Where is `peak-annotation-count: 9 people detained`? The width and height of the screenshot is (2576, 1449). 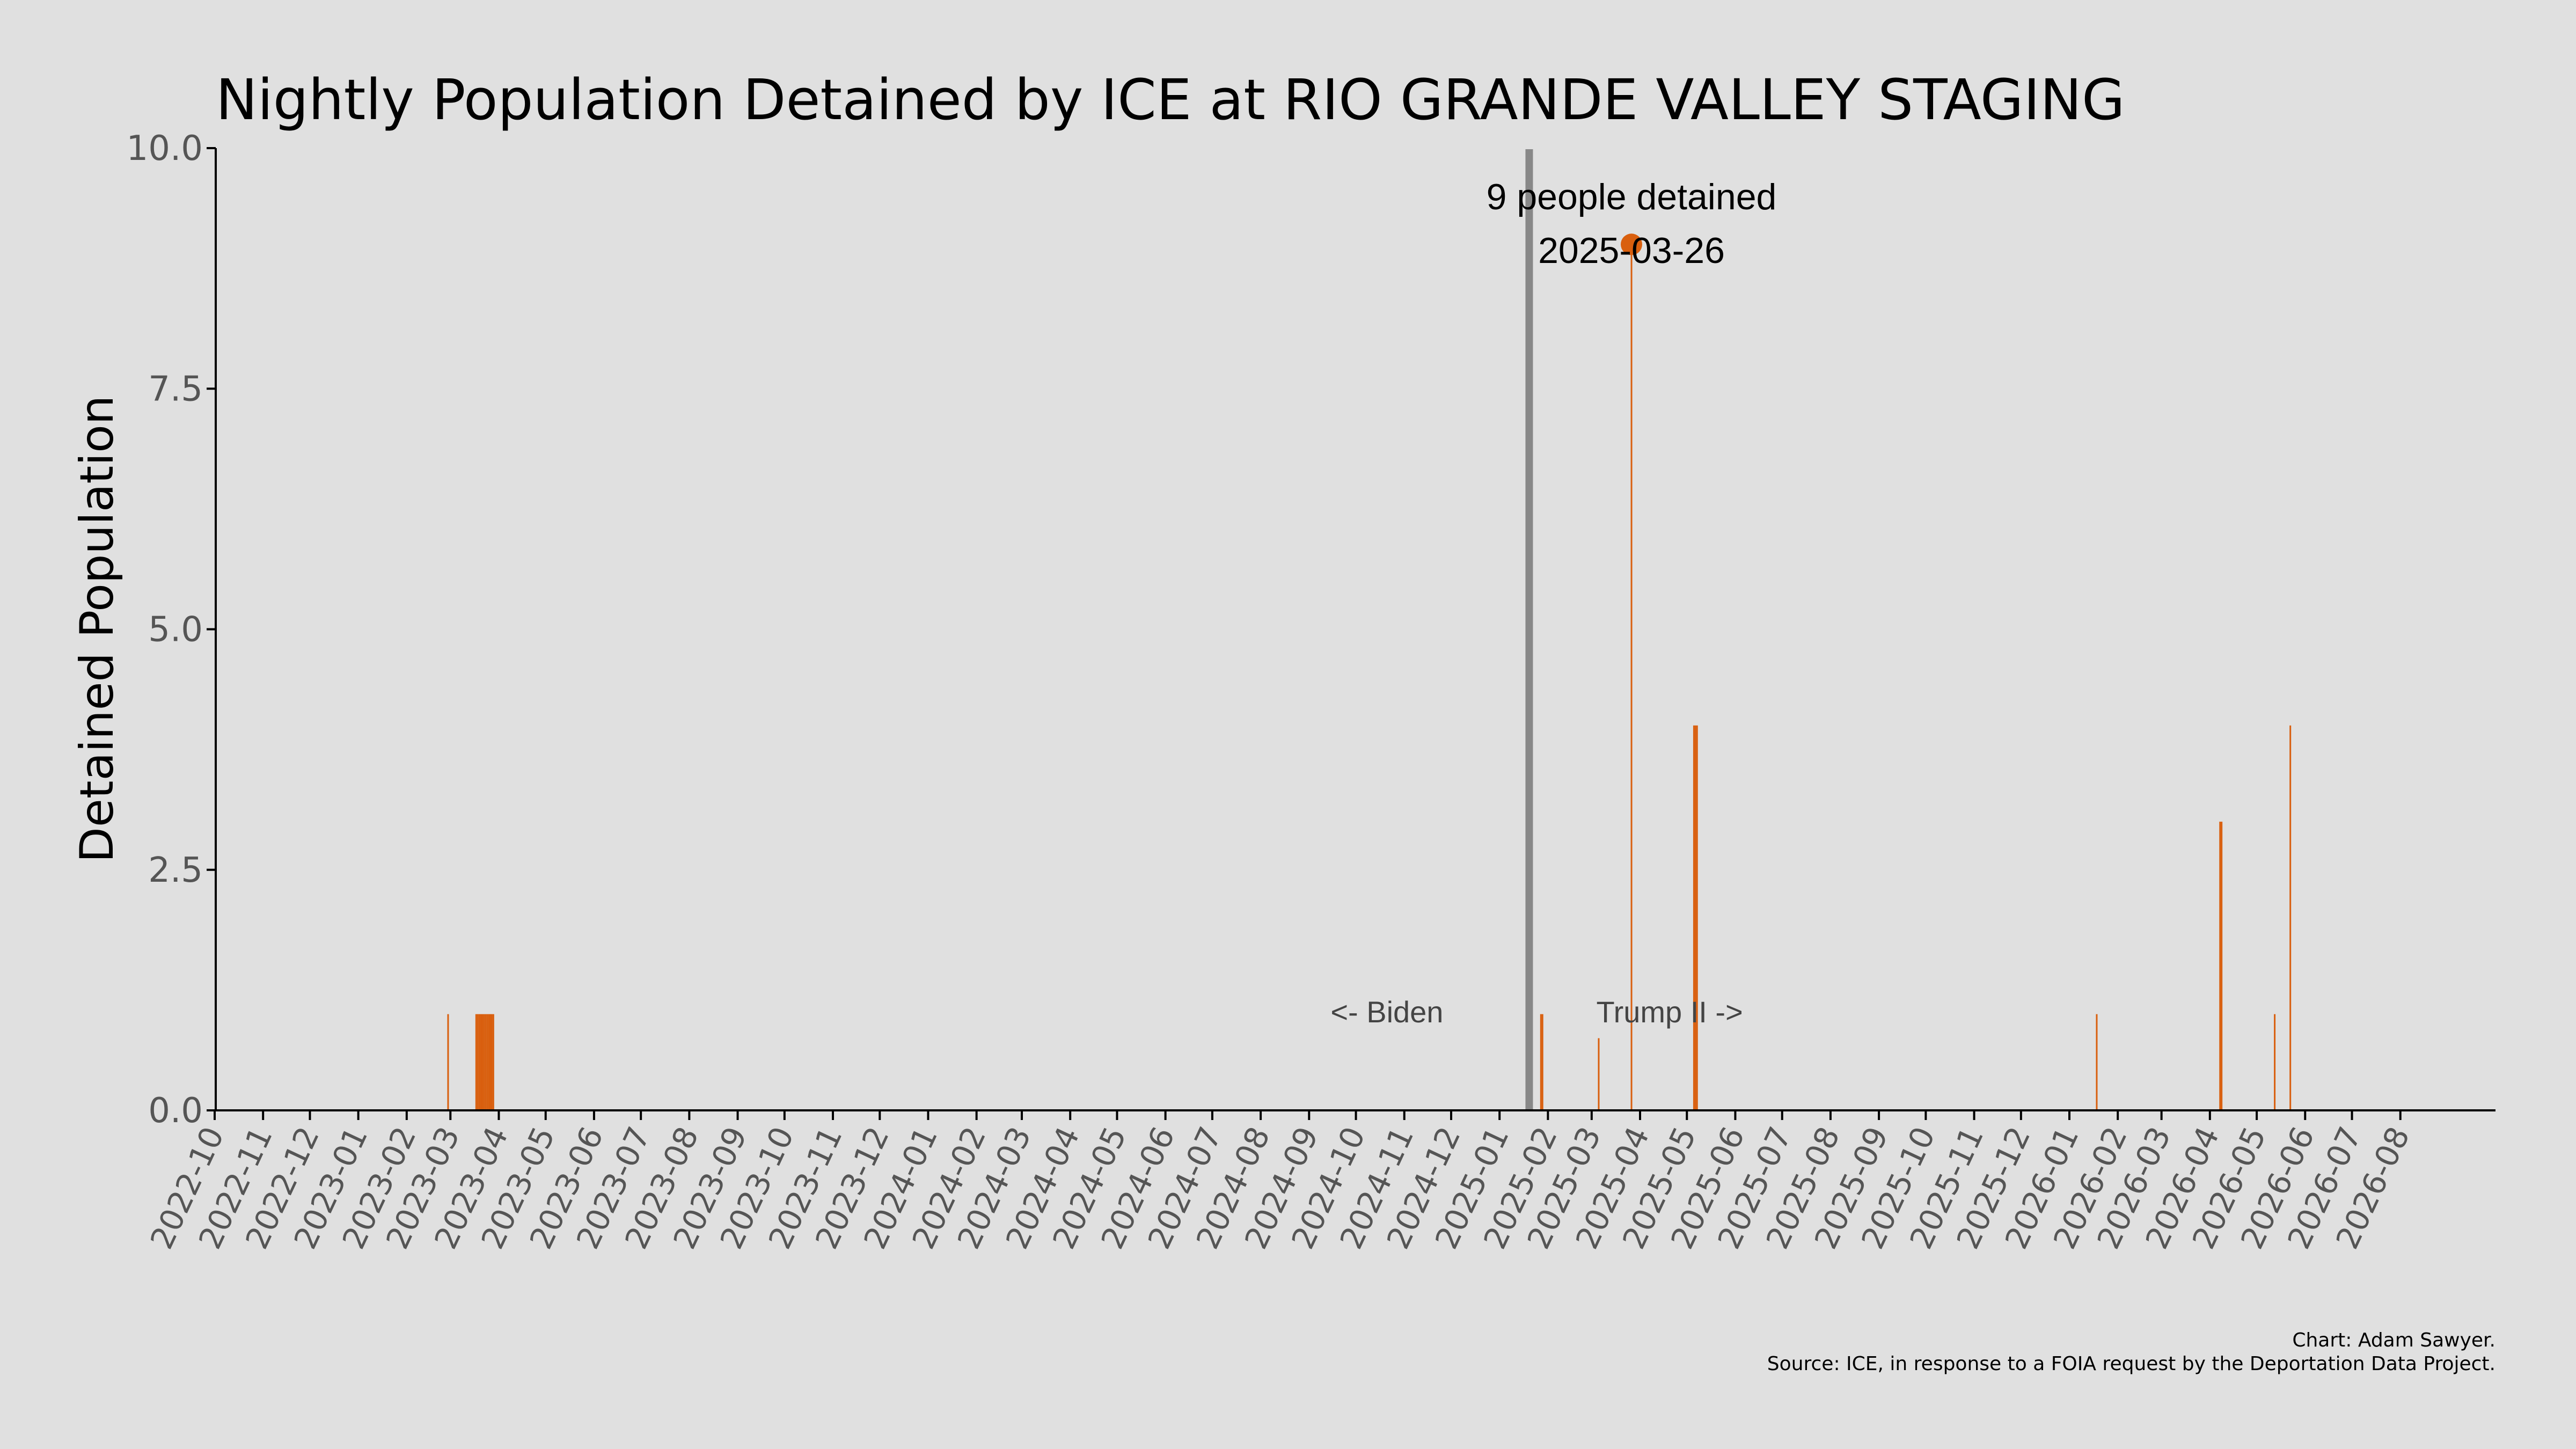 peak-annotation-count: 9 people detained is located at coordinates (1632, 197).